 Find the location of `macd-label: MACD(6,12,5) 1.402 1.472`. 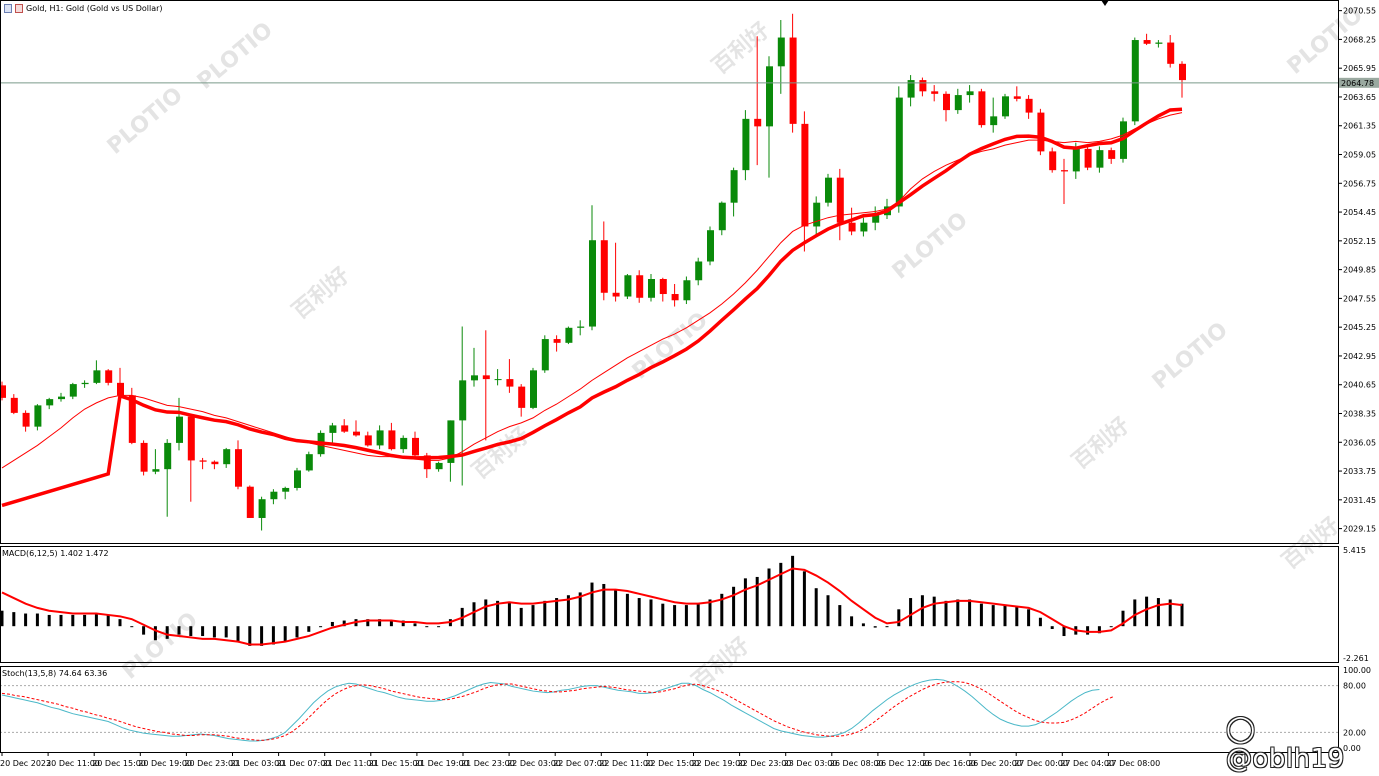

macd-label: MACD(6,12,5) 1.402 1.472 is located at coordinates (55, 553).